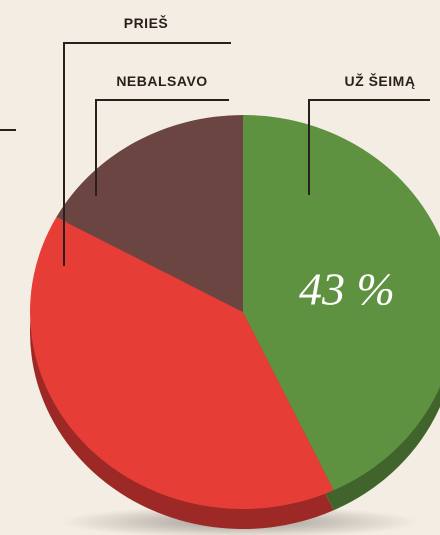 The image size is (440, 535). I want to click on category-label: PRIEŠ, so click(146, 22).